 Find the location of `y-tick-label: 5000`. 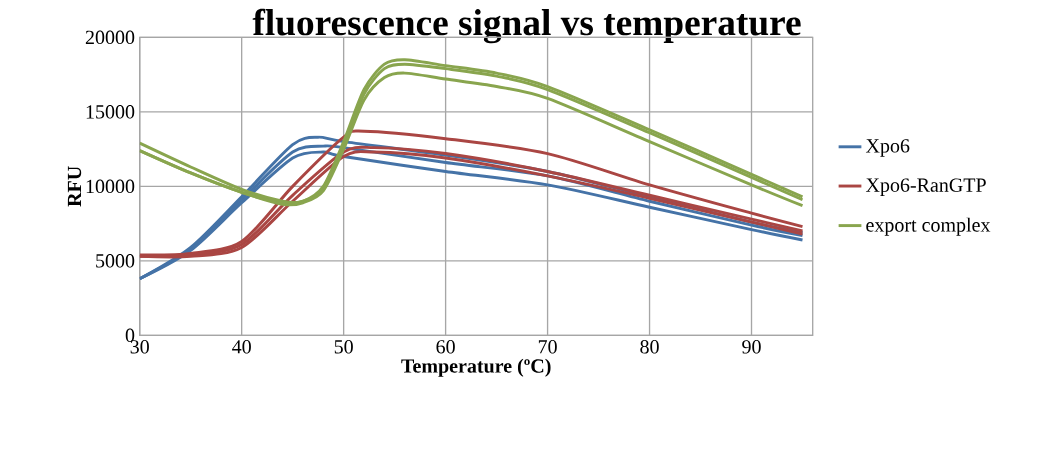

y-tick-label: 5000 is located at coordinates (115, 261).